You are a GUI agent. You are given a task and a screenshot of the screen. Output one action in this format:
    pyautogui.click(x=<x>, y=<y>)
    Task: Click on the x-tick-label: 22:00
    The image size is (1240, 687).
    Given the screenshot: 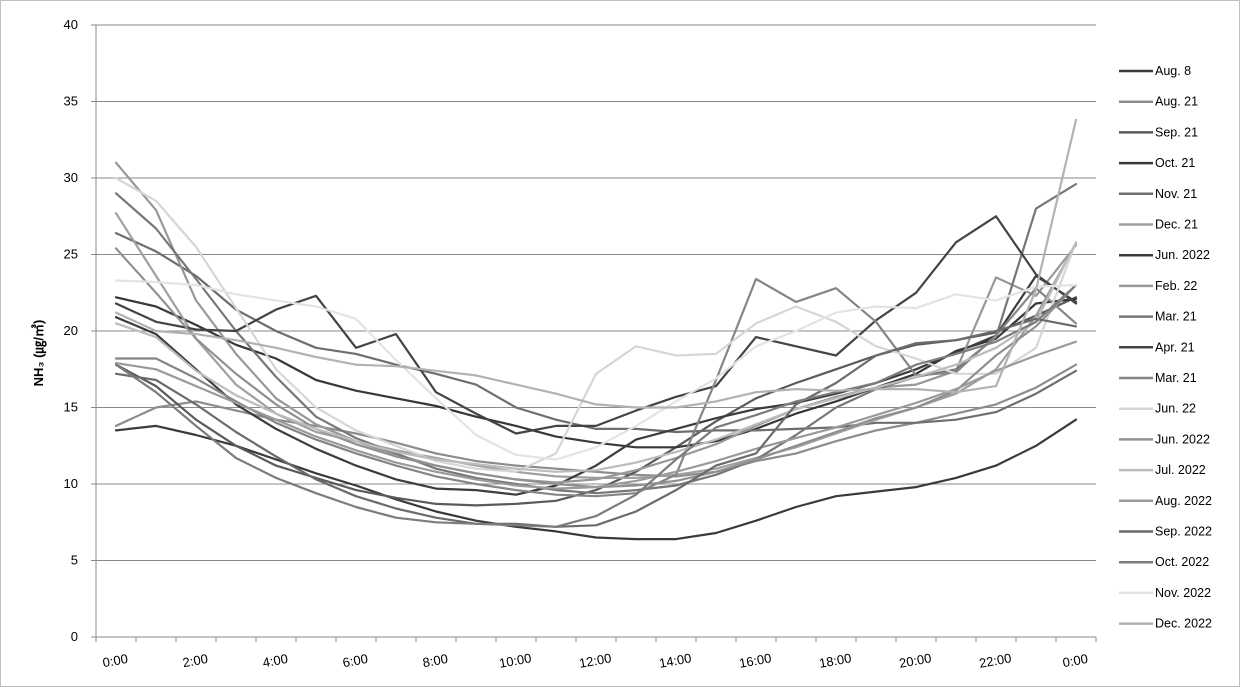 What is the action you would take?
    pyautogui.click(x=995, y=660)
    